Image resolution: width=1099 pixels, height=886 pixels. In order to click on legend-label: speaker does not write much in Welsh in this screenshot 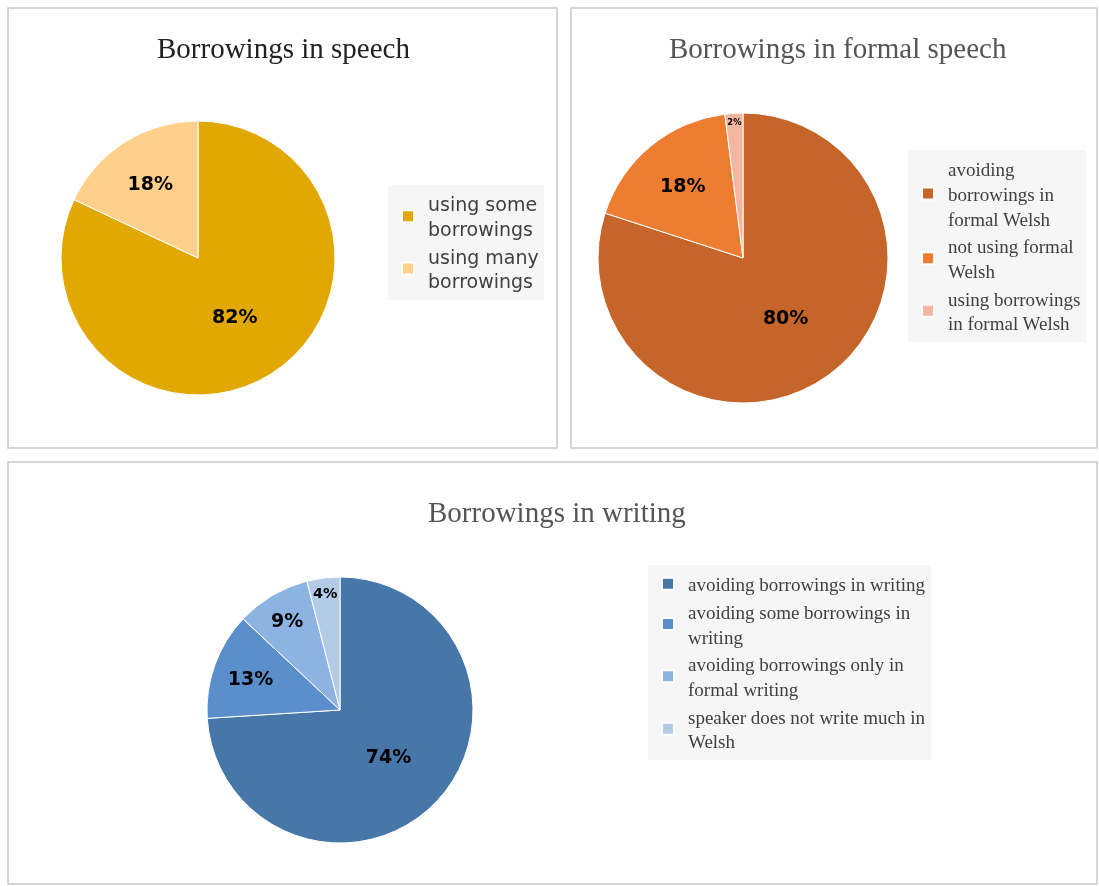, I will do `click(807, 729)`.